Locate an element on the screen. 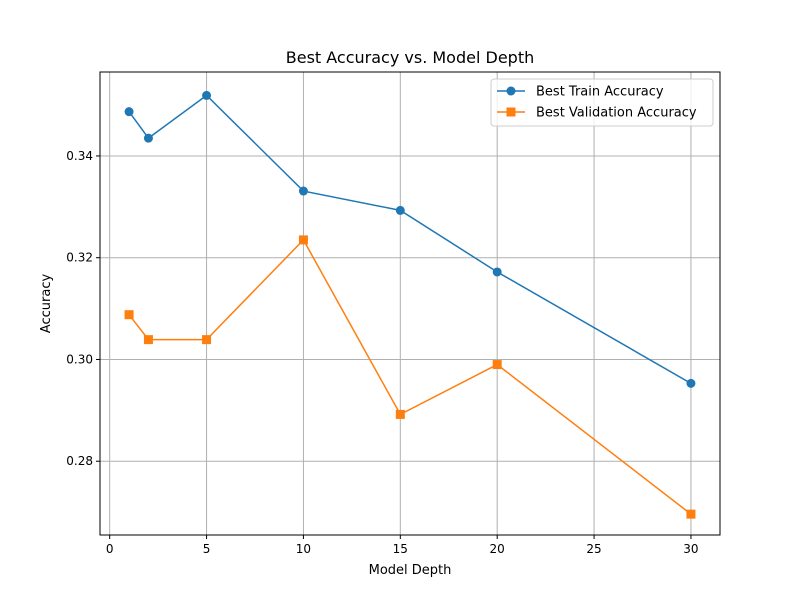  legend-item-validation: Best Validation Accuracy is located at coordinates (597, 113).